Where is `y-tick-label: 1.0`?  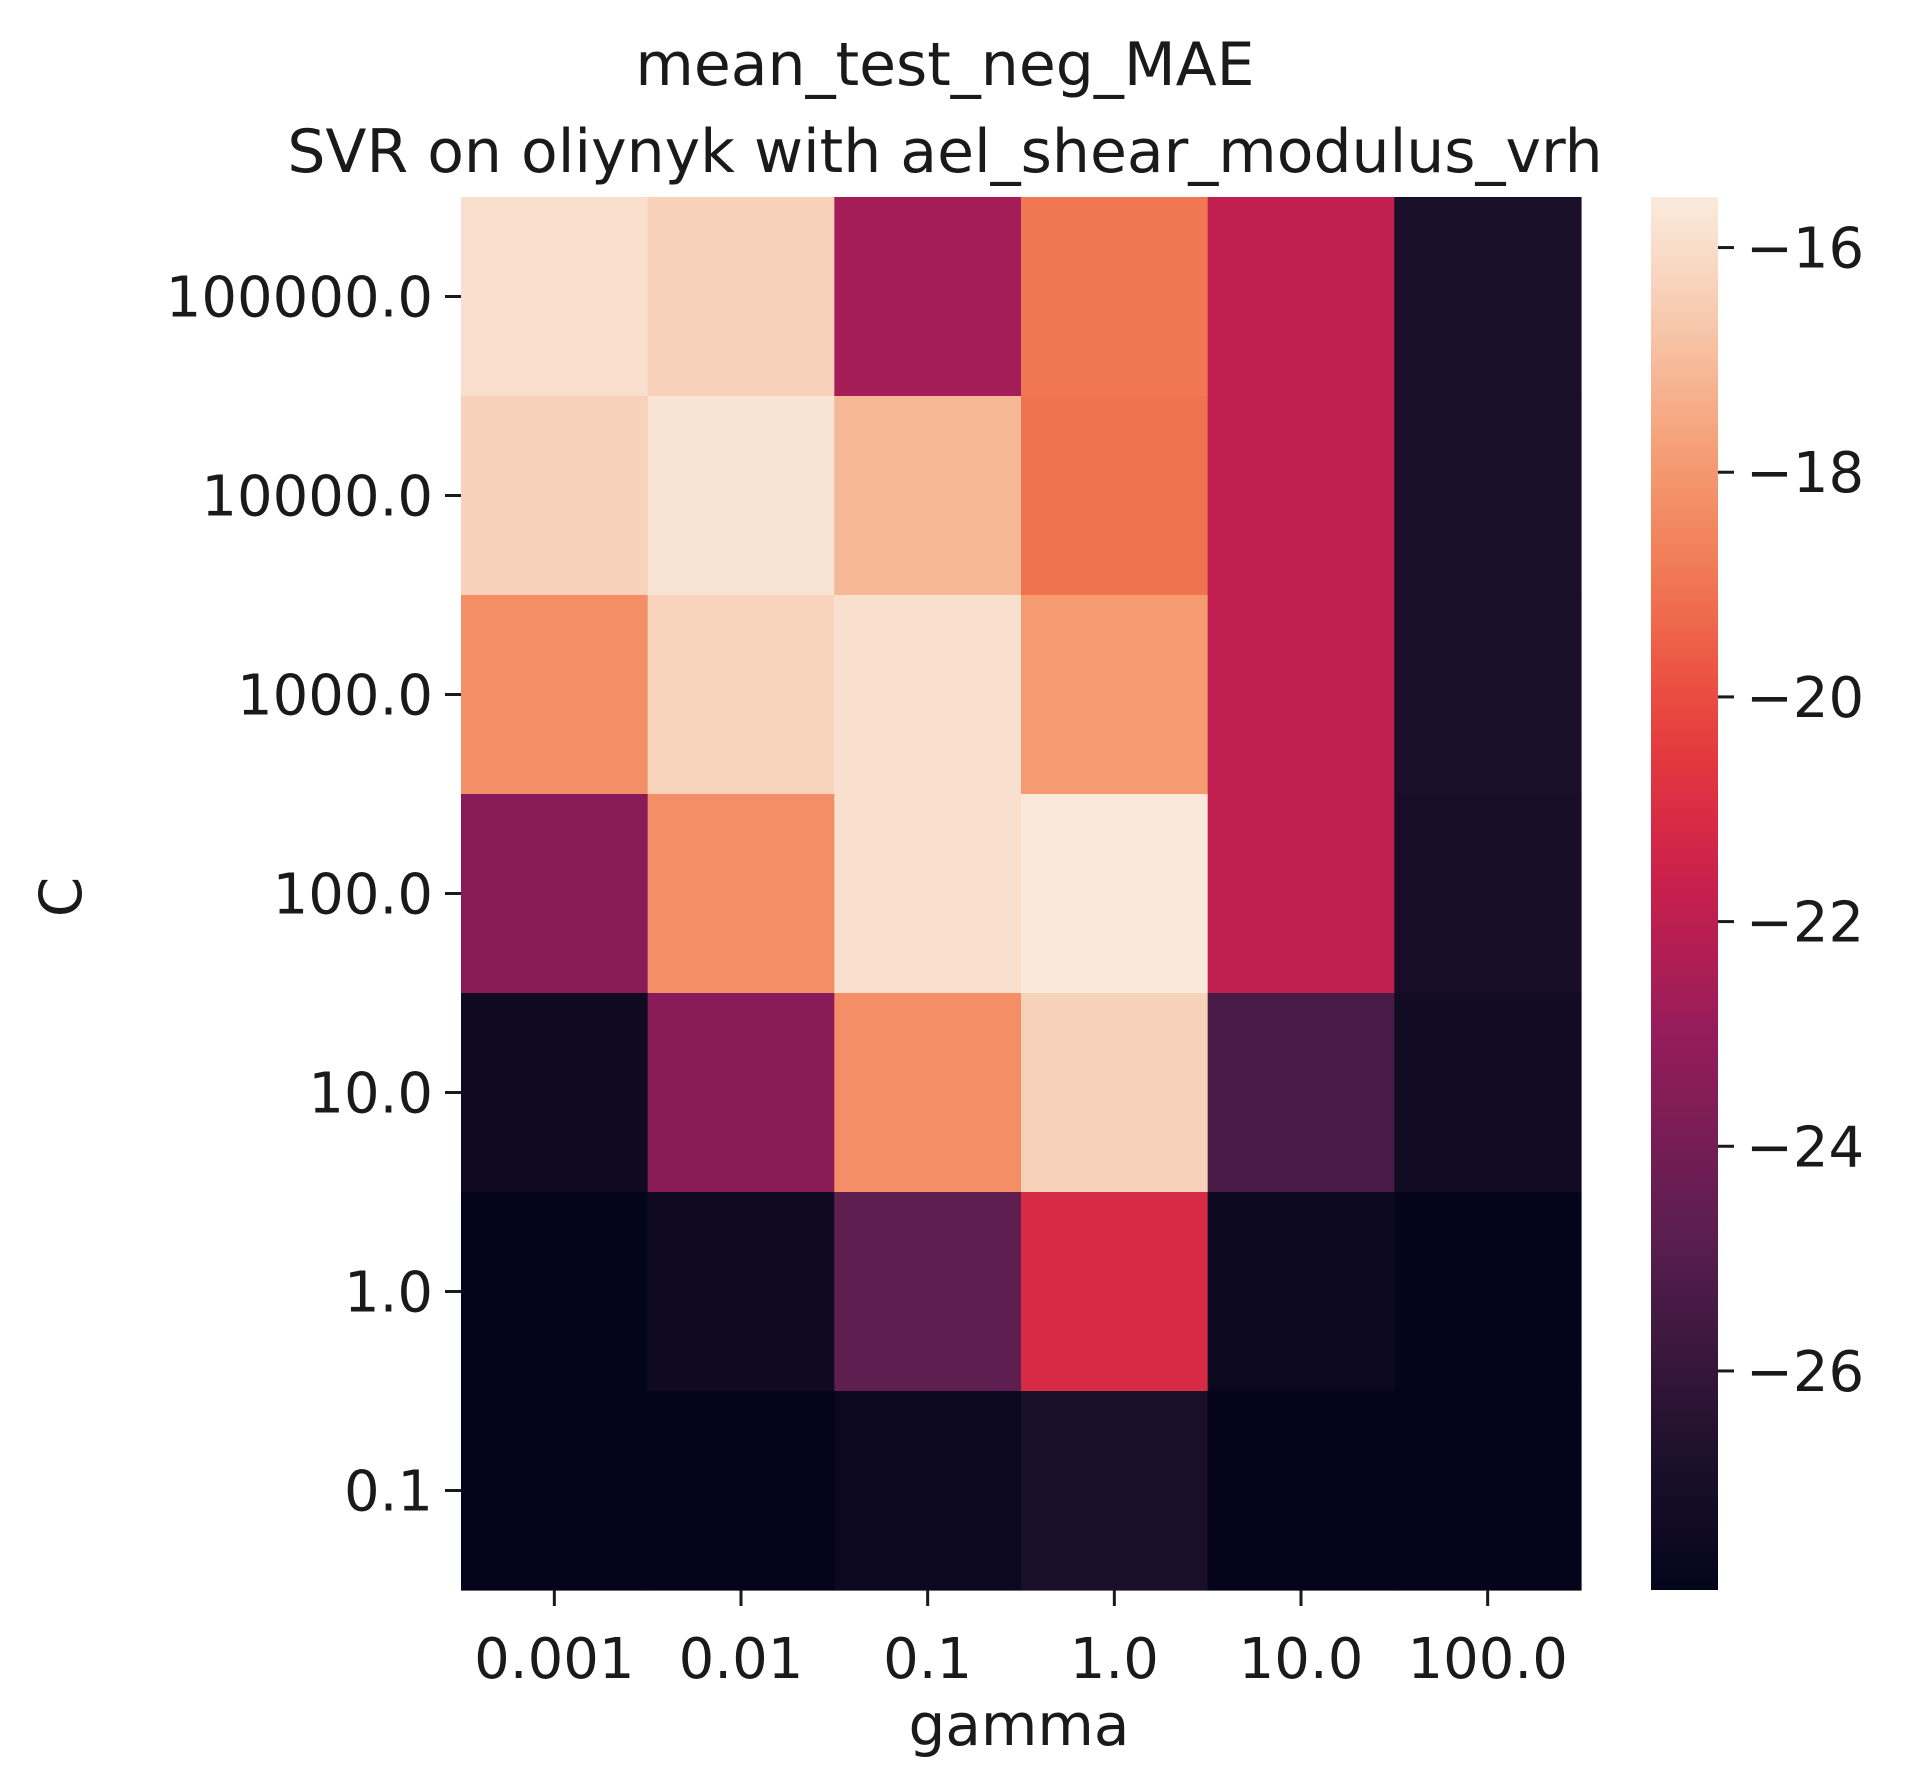
y-tick-label: 1.0 is located at coordinates (388, 1293).